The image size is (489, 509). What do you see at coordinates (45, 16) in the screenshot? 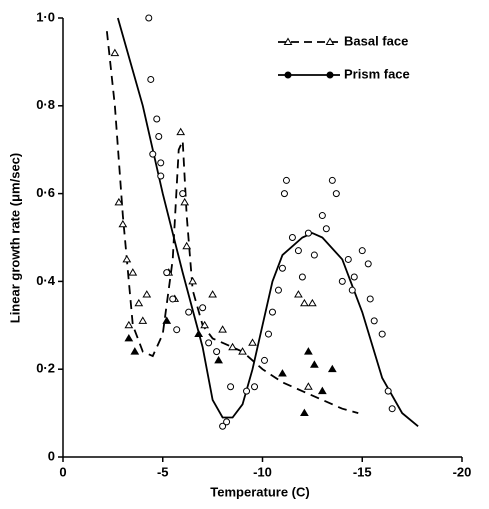
I see `y-tick-label: 1·0` at bounding box center [45, 16].